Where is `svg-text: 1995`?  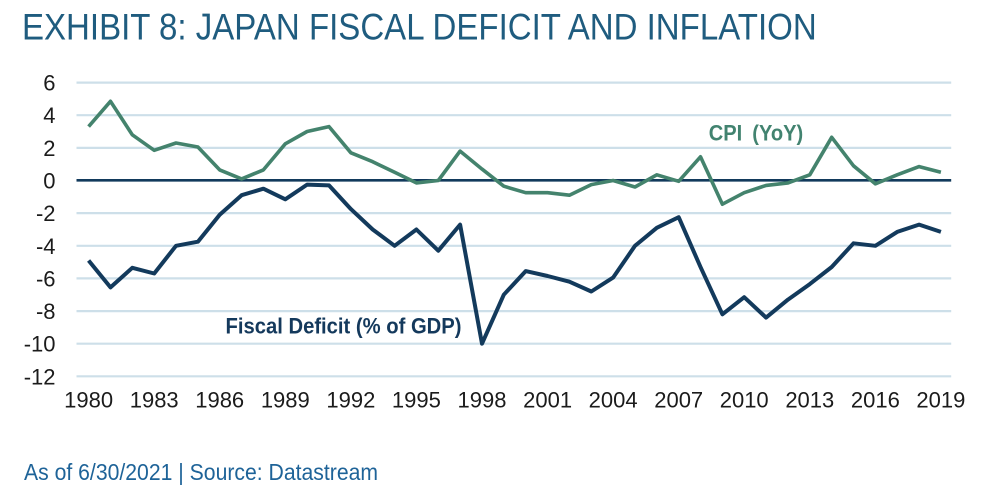
svg-text: 1995 is located at coordinates (416, 400).